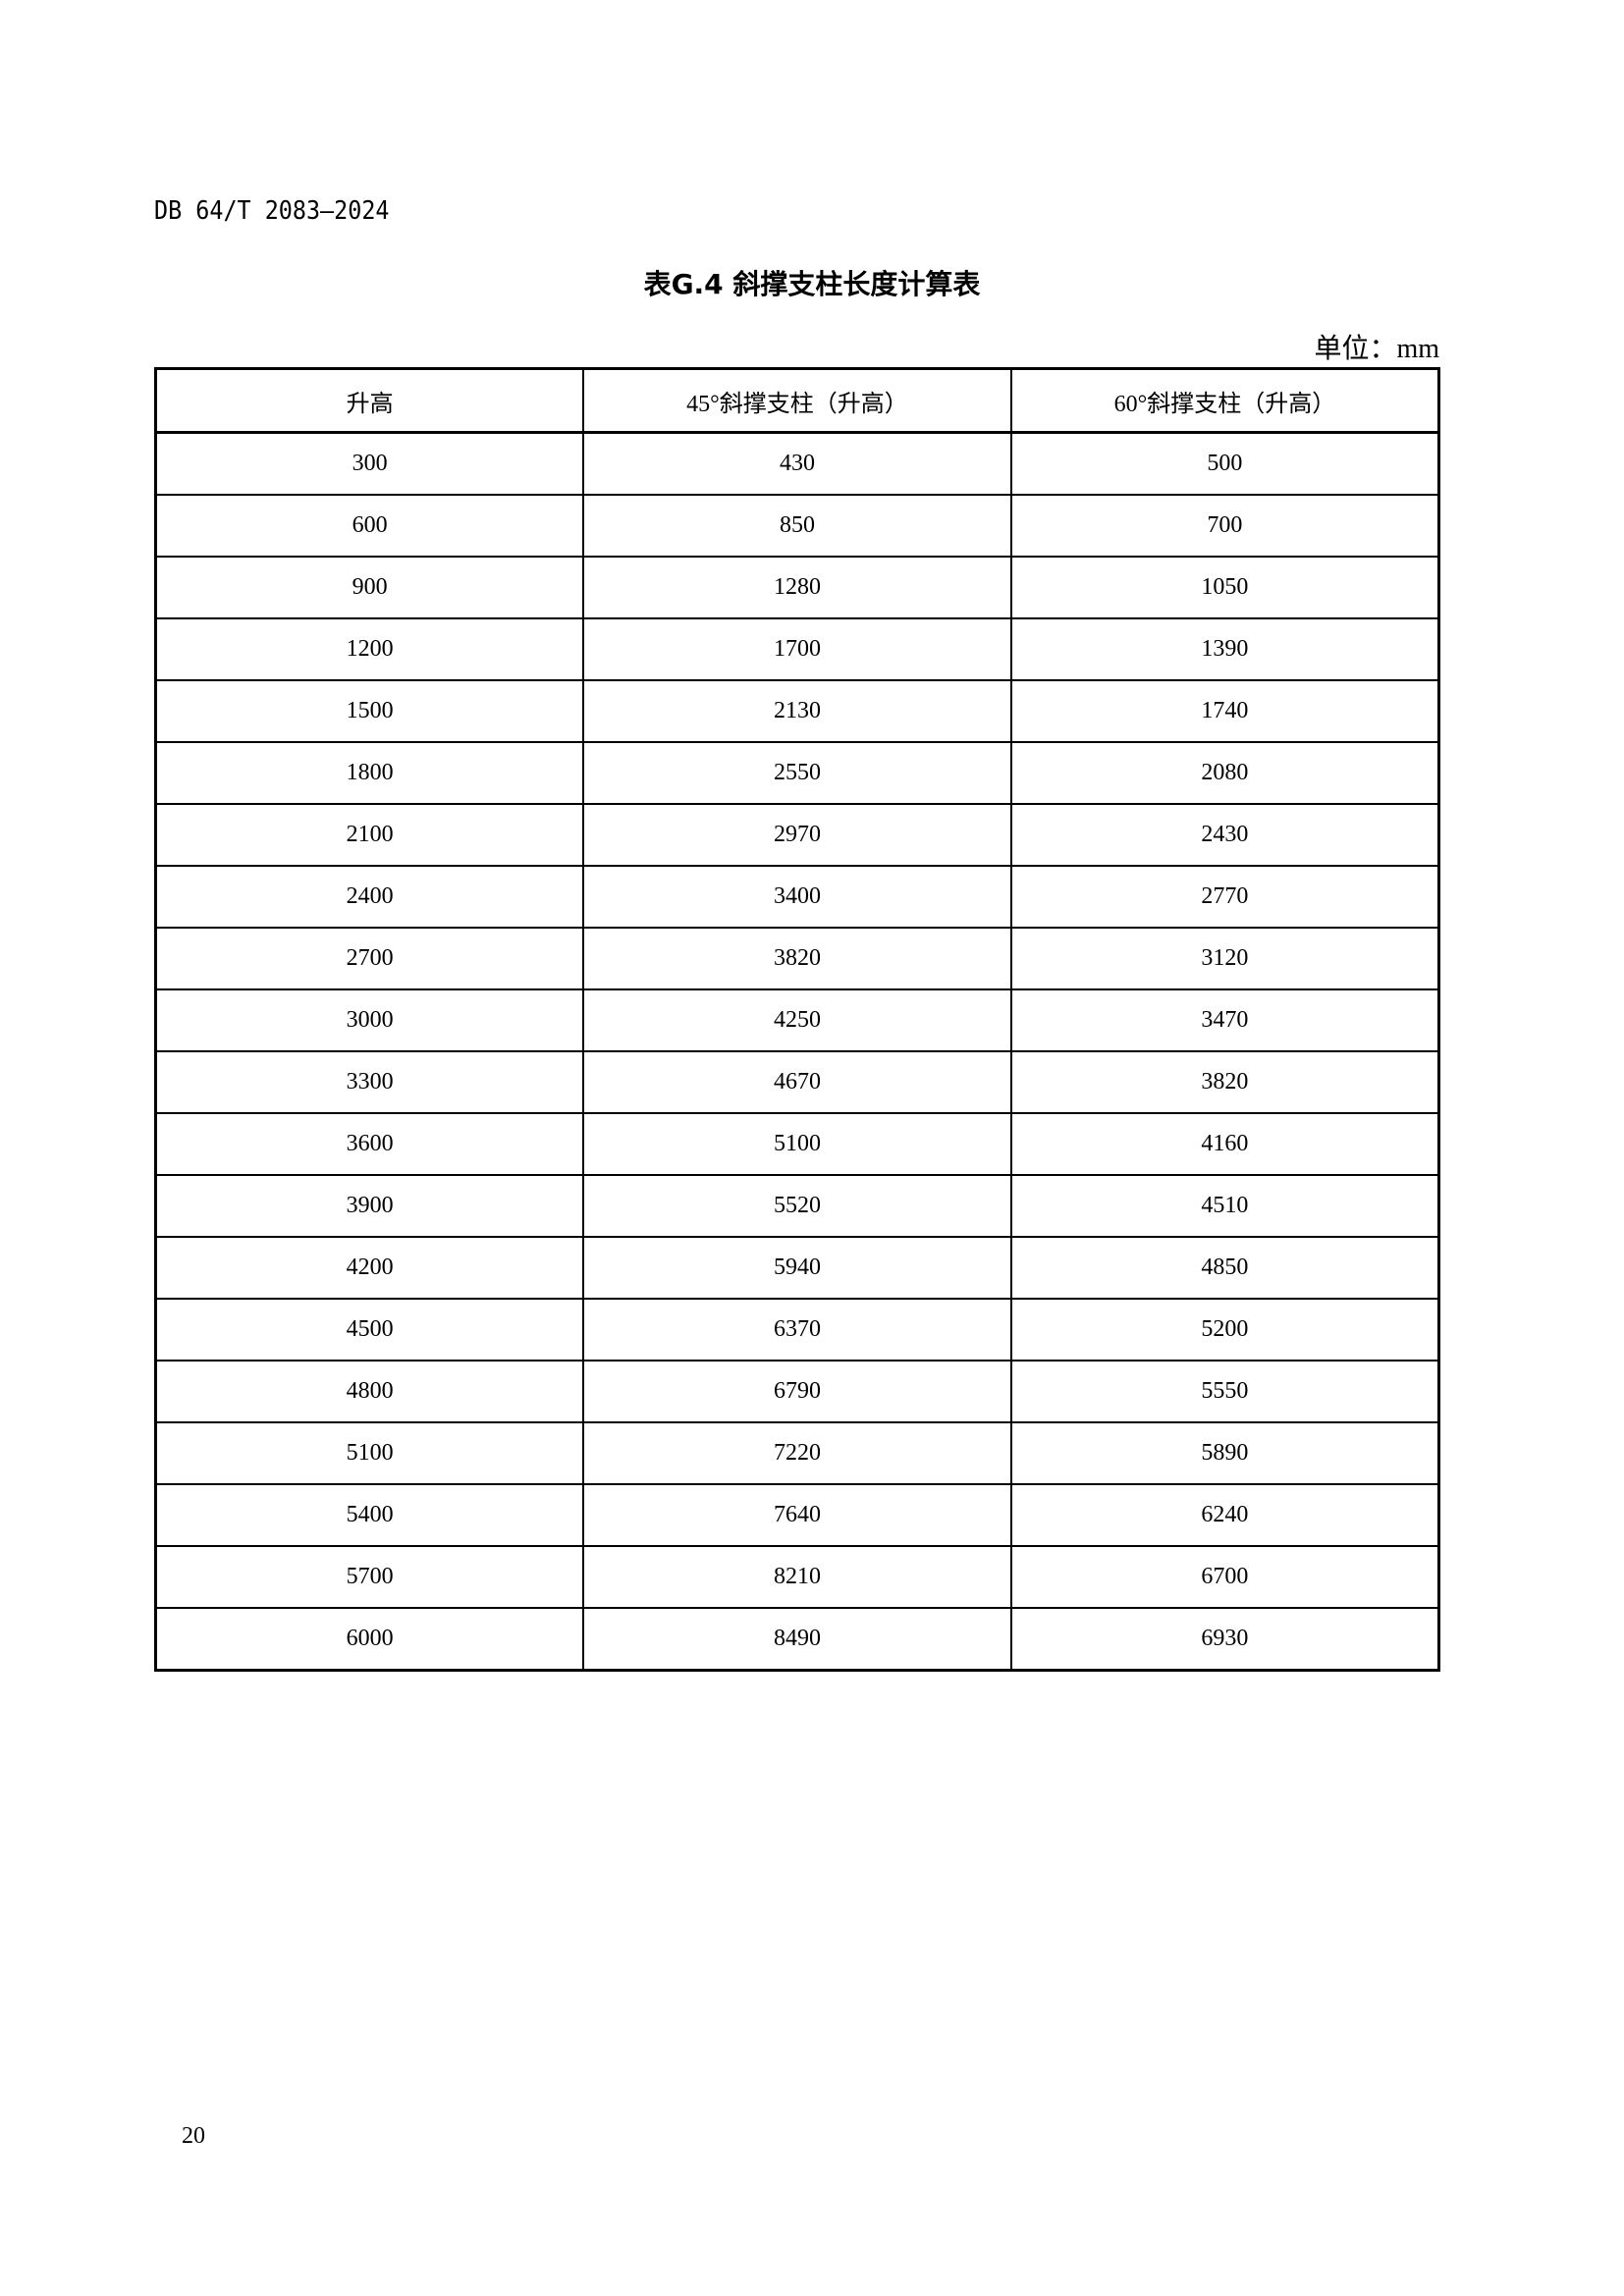 The height and width of the screenshot is (2296, 1624). I want to click on page-number: 20, so click(193, 2136).